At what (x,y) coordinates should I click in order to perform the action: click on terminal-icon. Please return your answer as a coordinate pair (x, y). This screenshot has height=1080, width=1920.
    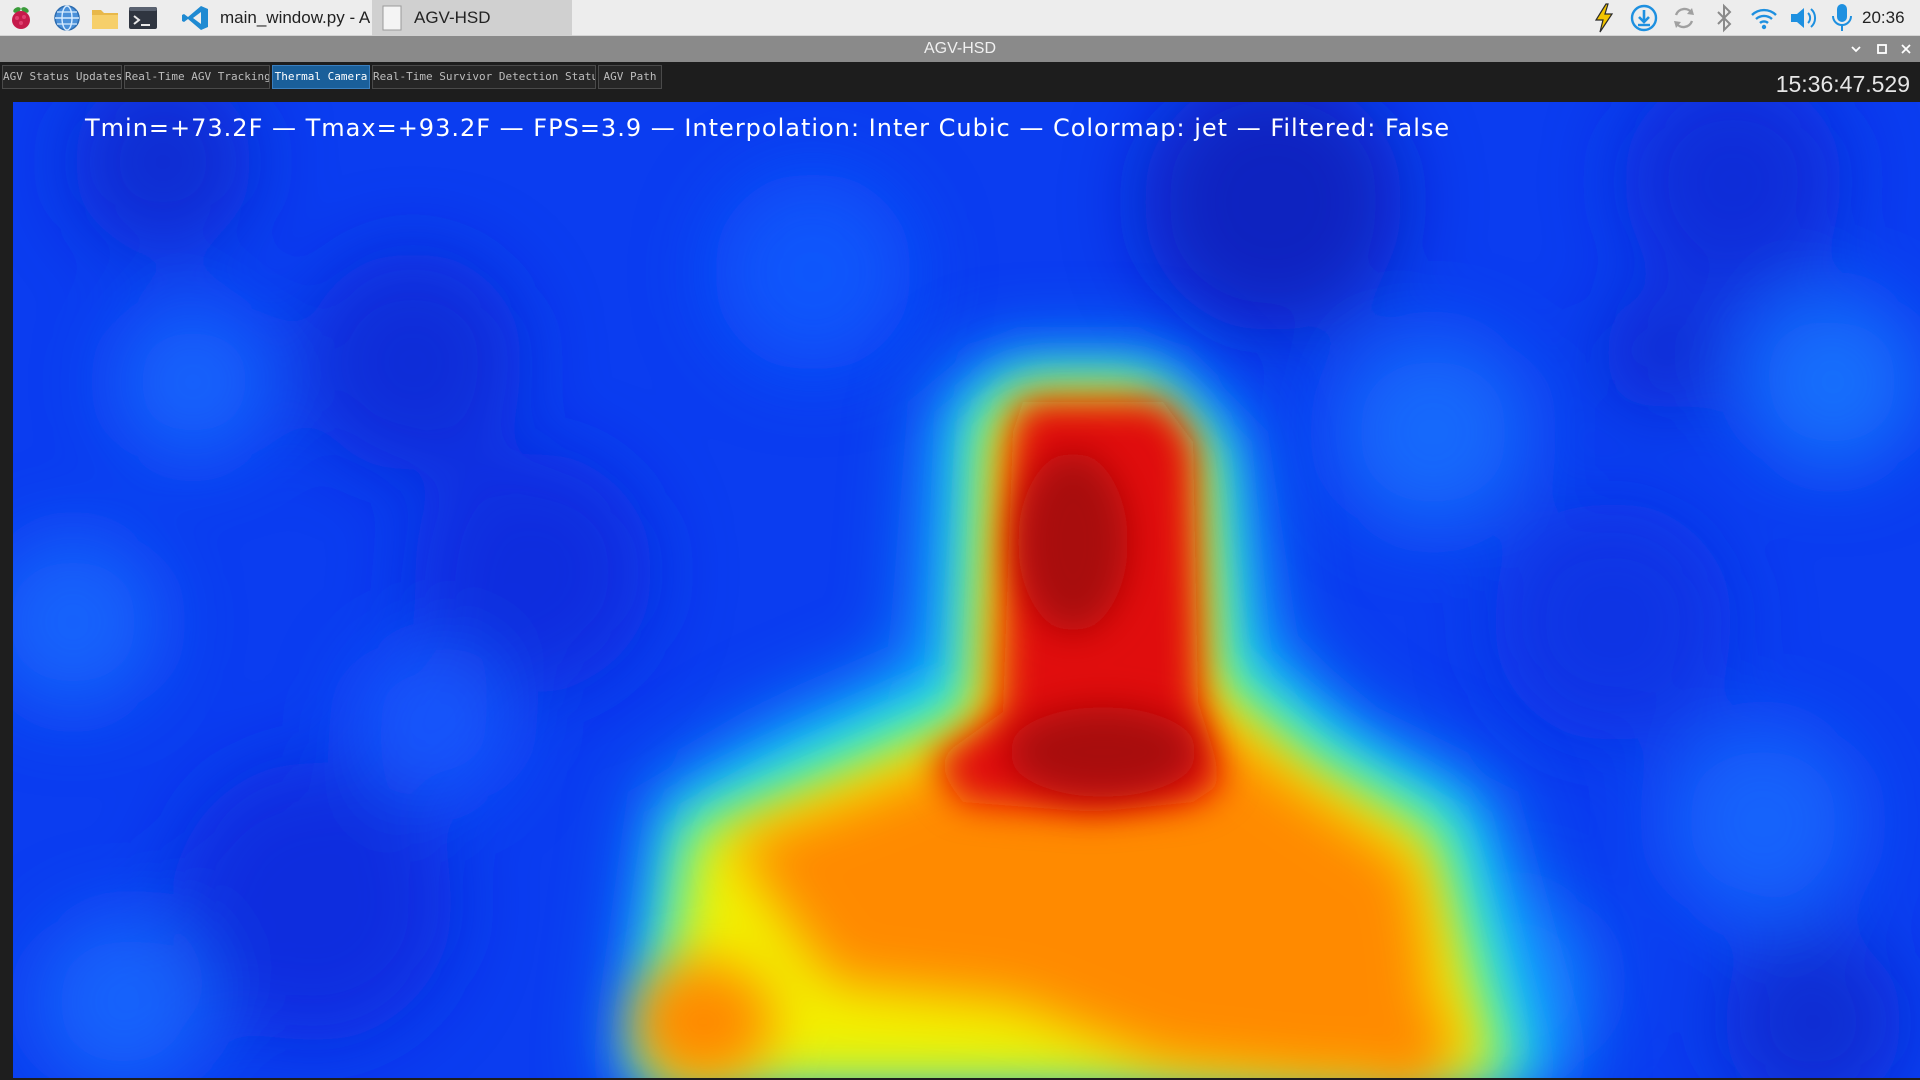
    Looking at the image, I should click on (143, 18).